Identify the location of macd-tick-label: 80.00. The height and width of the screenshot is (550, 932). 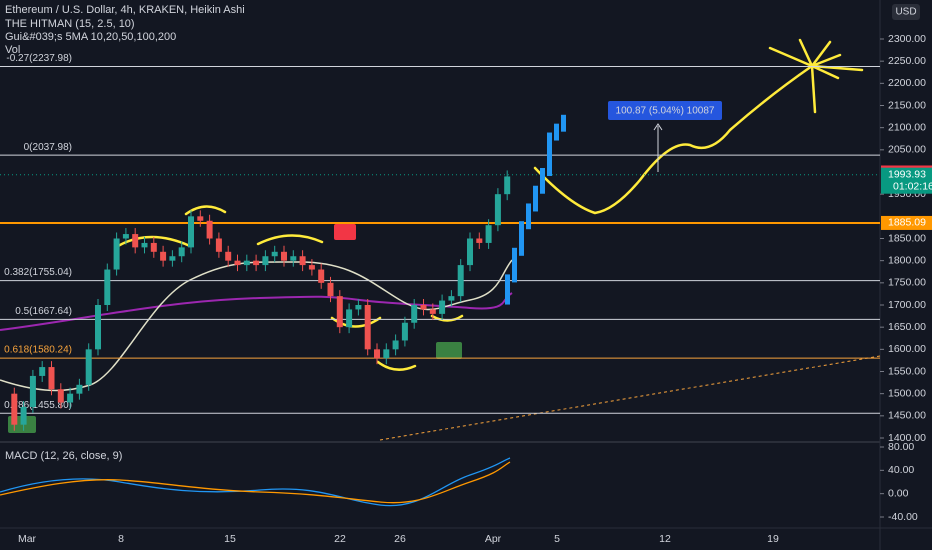
(901, 447).